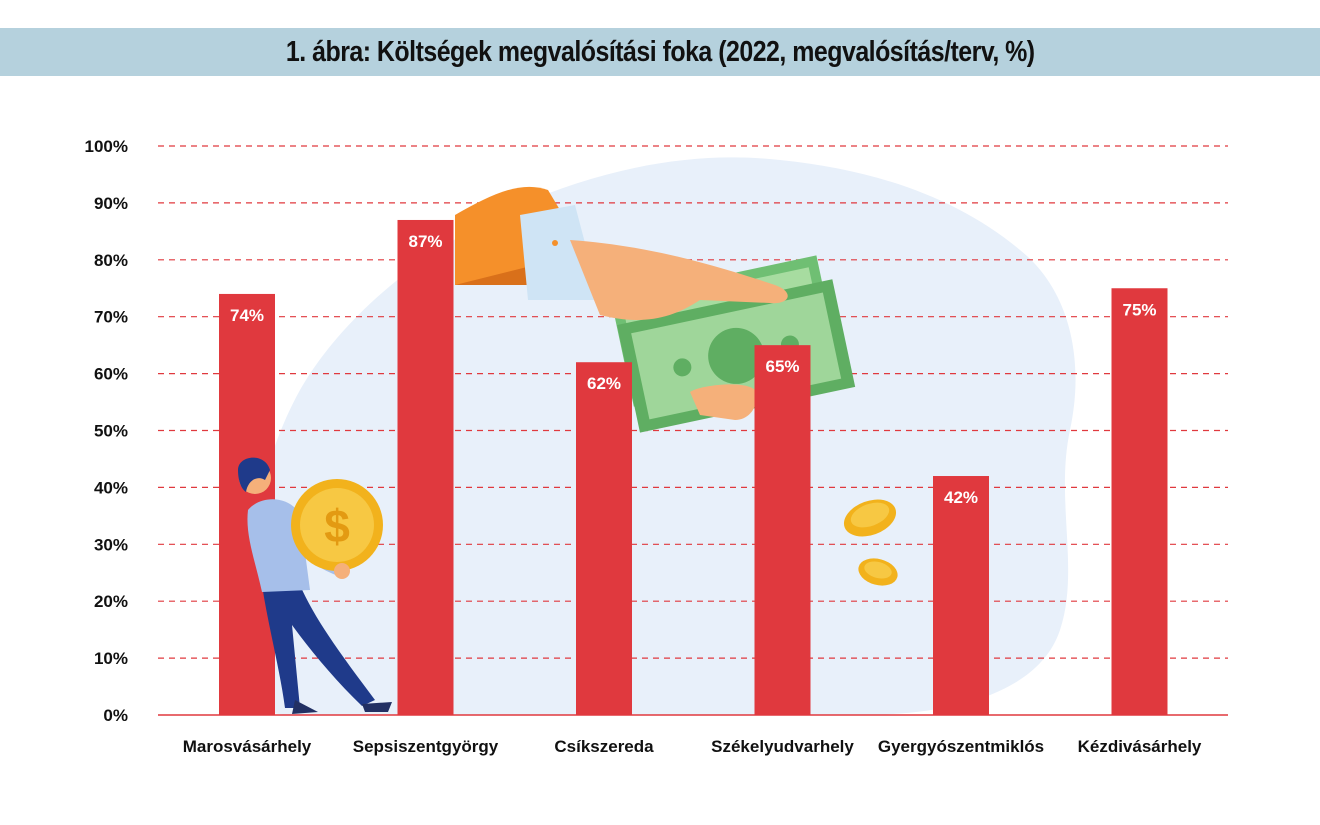 This screenshot has height=825, width=1320. Describe the element at coordinates (111, 487) in the screenshot. I see `y-tick-label: 40%` at that location.